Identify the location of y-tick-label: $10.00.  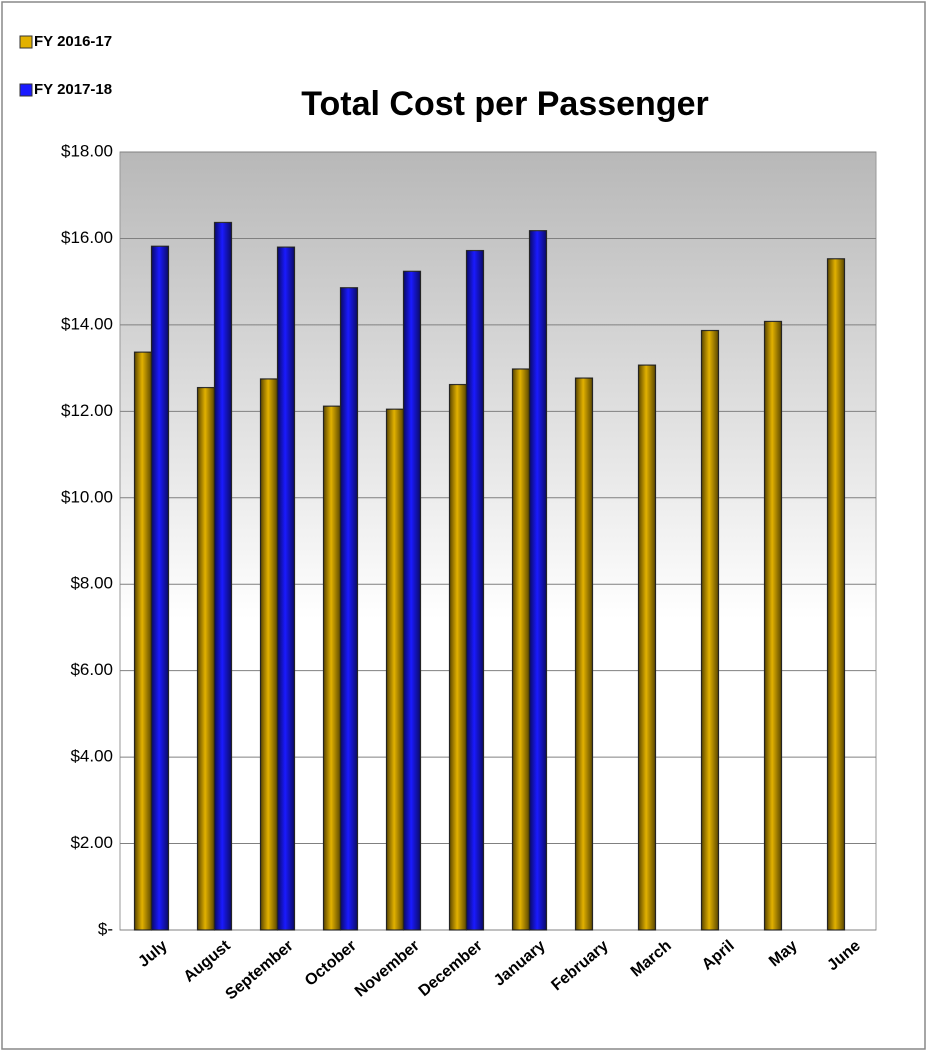
(87, 496).